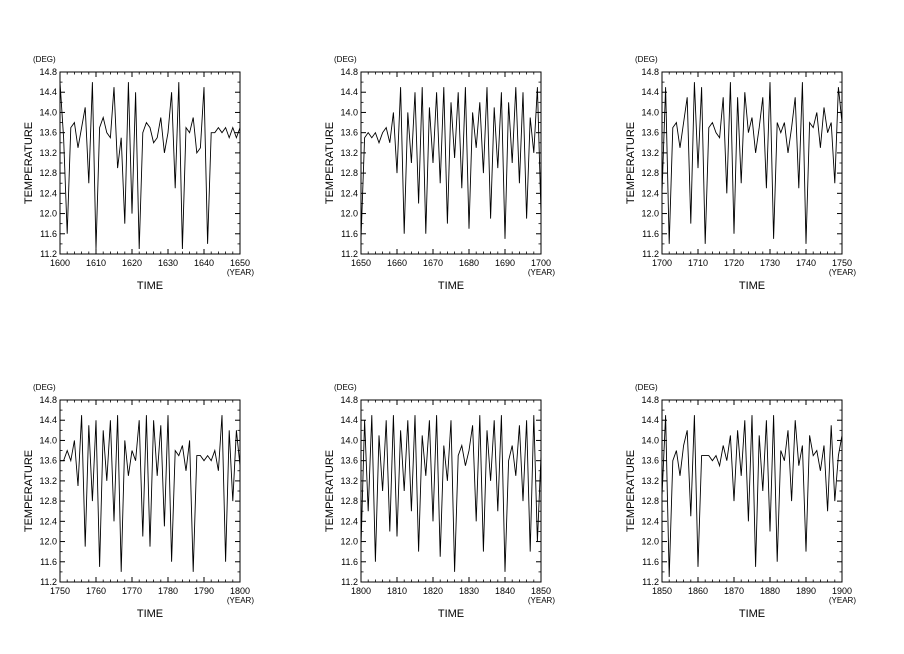  I want to click on x-tick-label: 1900, so click(842, 591).